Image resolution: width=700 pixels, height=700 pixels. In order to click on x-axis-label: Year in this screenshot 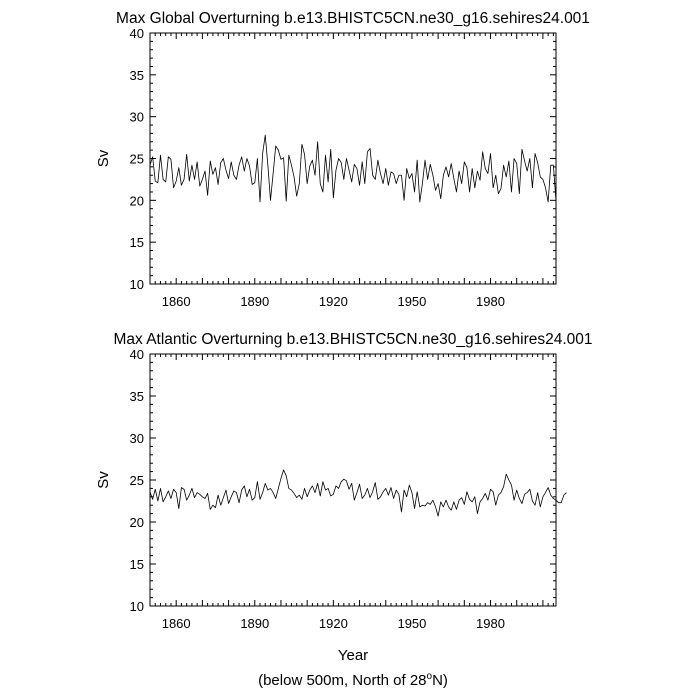, I will do `click(353, 655)`.